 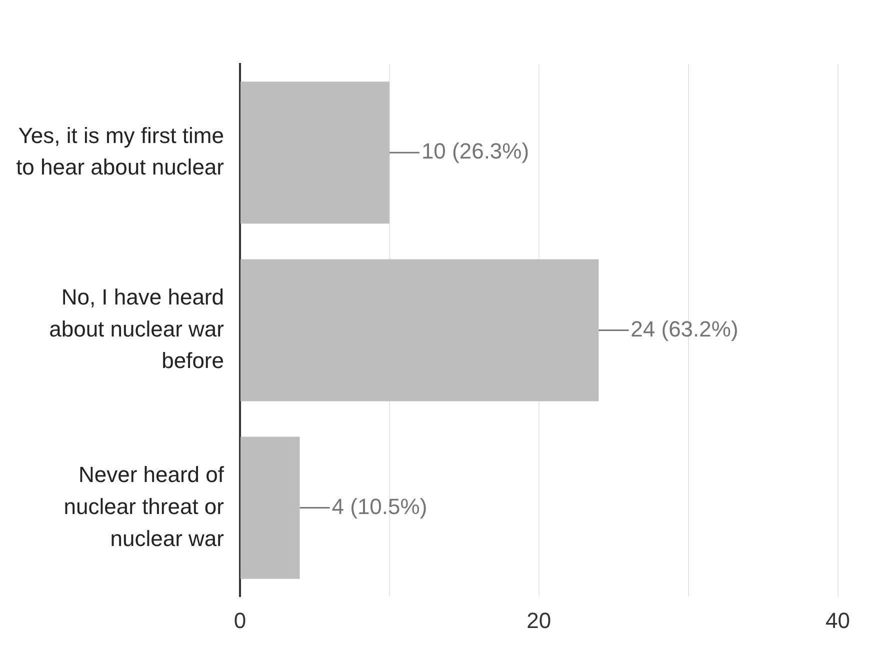 I want to click on data-label: 10 (26.3%), so click(x=475, y=151).